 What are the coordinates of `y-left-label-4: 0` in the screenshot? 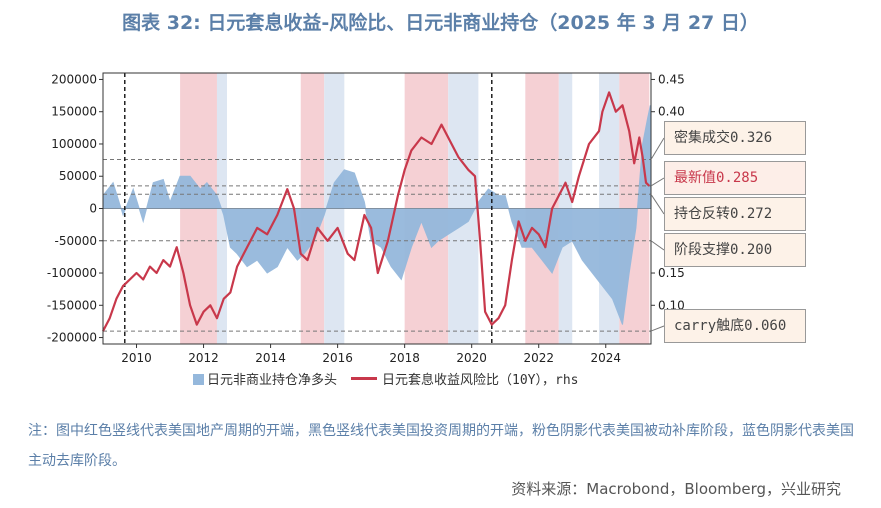 It's located at (93, 209).